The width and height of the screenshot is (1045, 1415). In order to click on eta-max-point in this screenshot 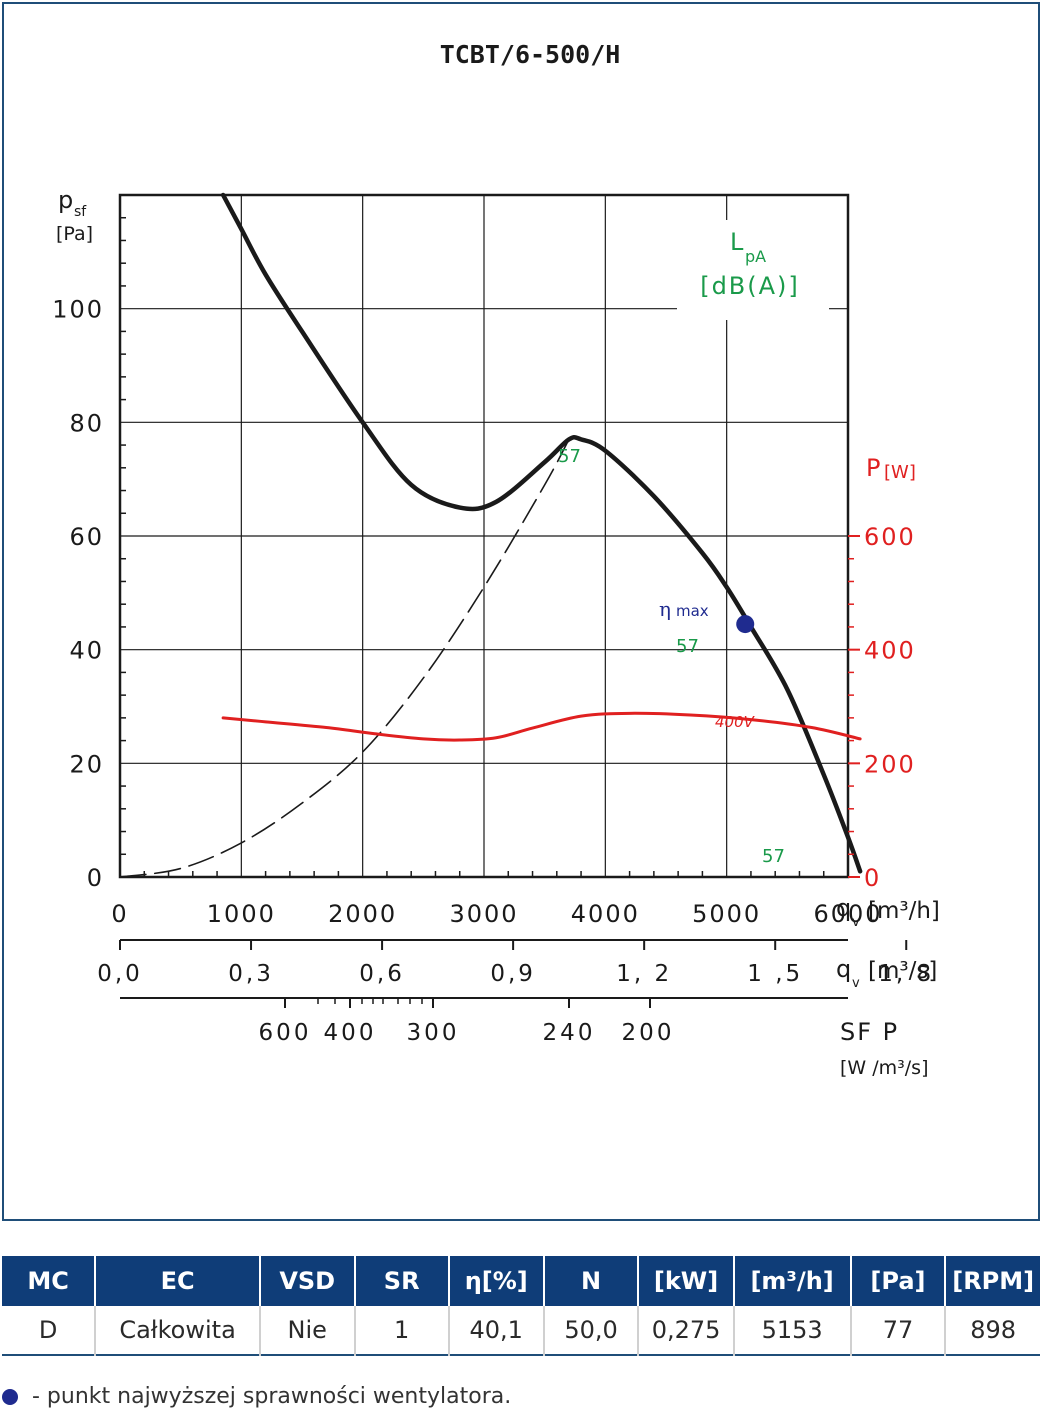, I will do `click(745, 624)`.